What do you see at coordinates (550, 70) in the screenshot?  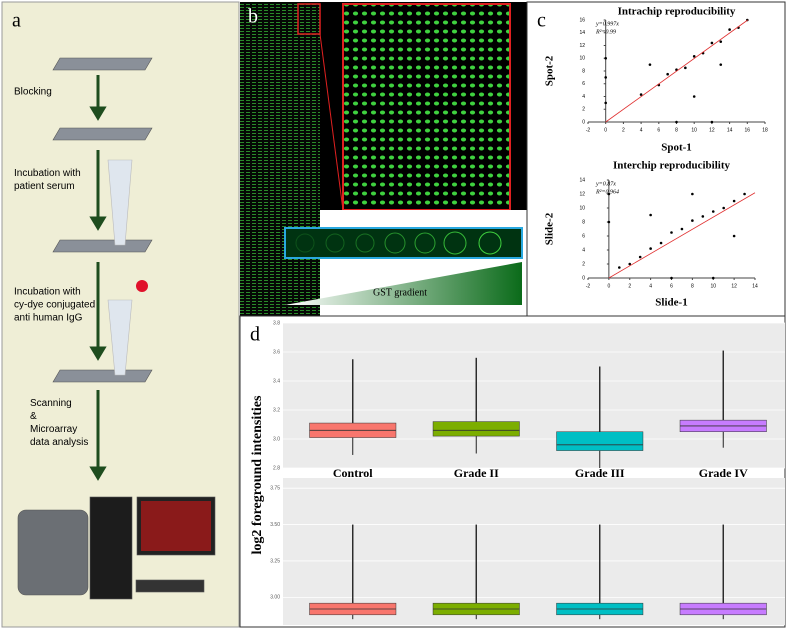 I see `y-axis-label: Spot-2` at bounding box center [550, 70].